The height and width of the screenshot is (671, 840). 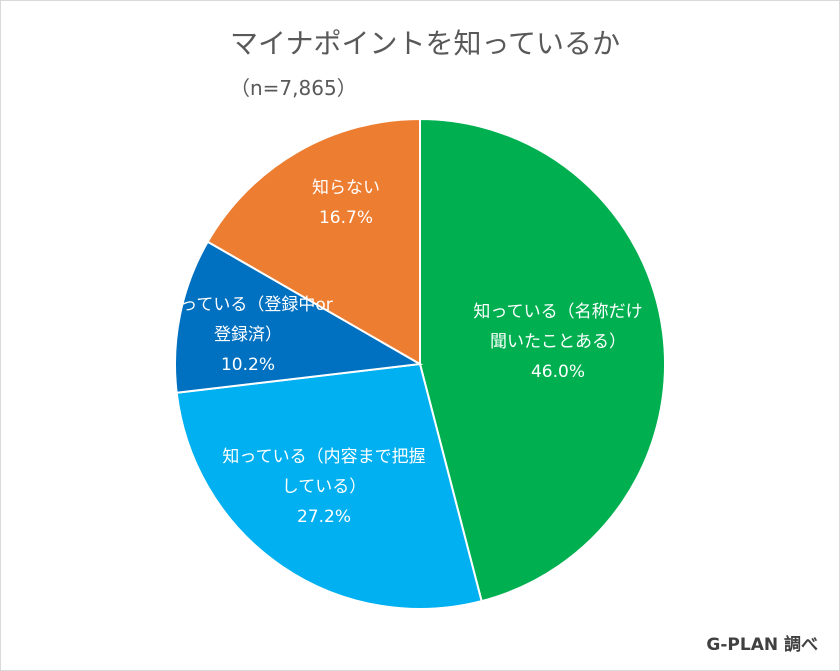 What do you see at coordinates (346, 218) in the screenshot?
I see `slice-value-label-4: 16.7%` at bounding box center [346, 218].